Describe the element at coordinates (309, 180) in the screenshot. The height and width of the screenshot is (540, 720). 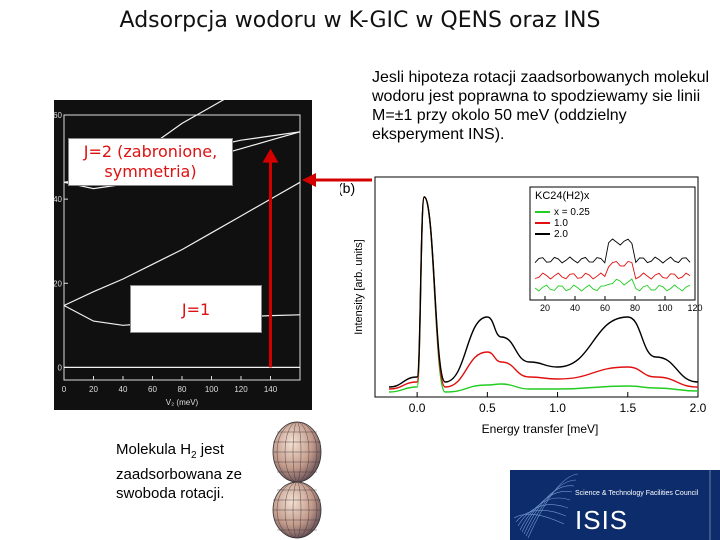
I see `red-pointer-head` at that location.